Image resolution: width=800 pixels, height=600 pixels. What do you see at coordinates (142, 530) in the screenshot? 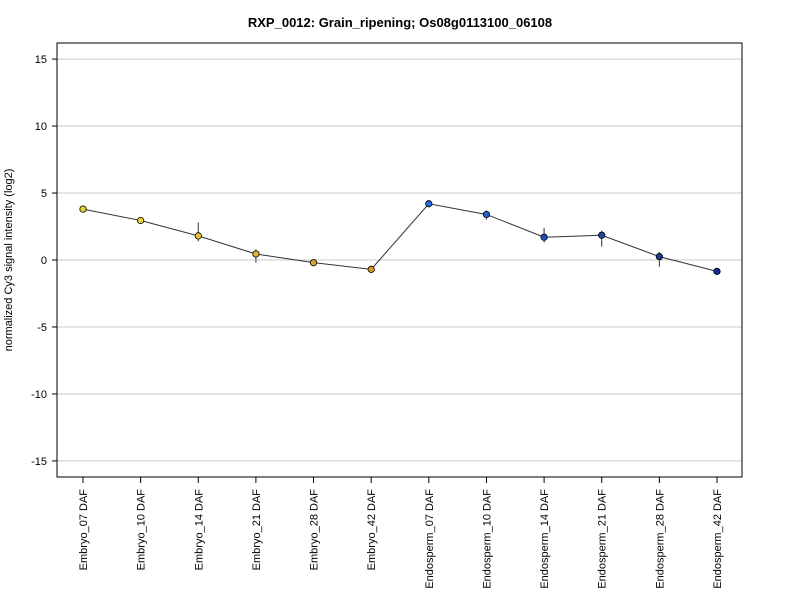
I see `x-tick-label: Embryo_10 DAF` at bounding box center [142, 530].